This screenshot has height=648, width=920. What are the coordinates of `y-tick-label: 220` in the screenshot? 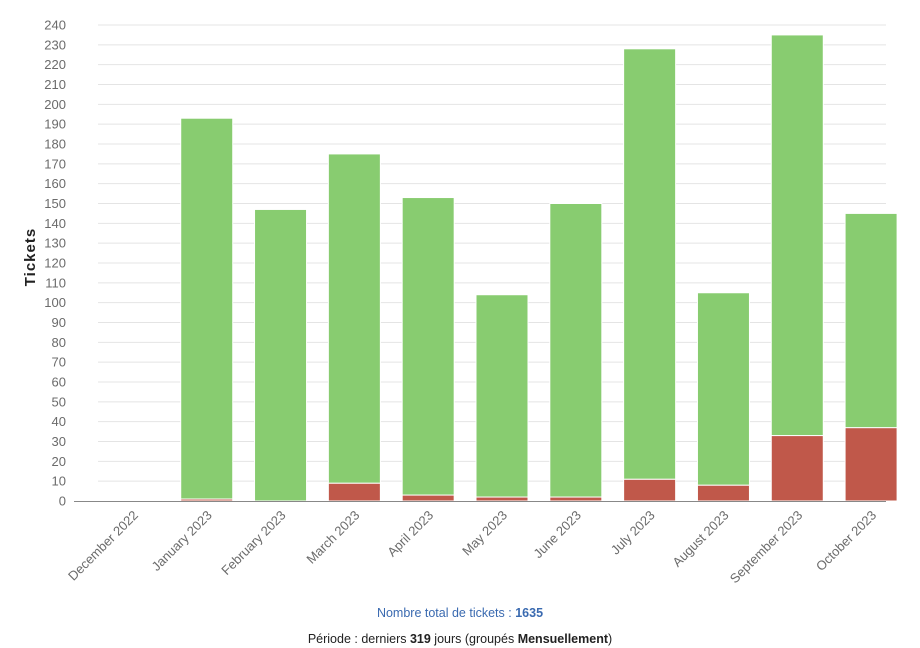 It's located at (55, 64).